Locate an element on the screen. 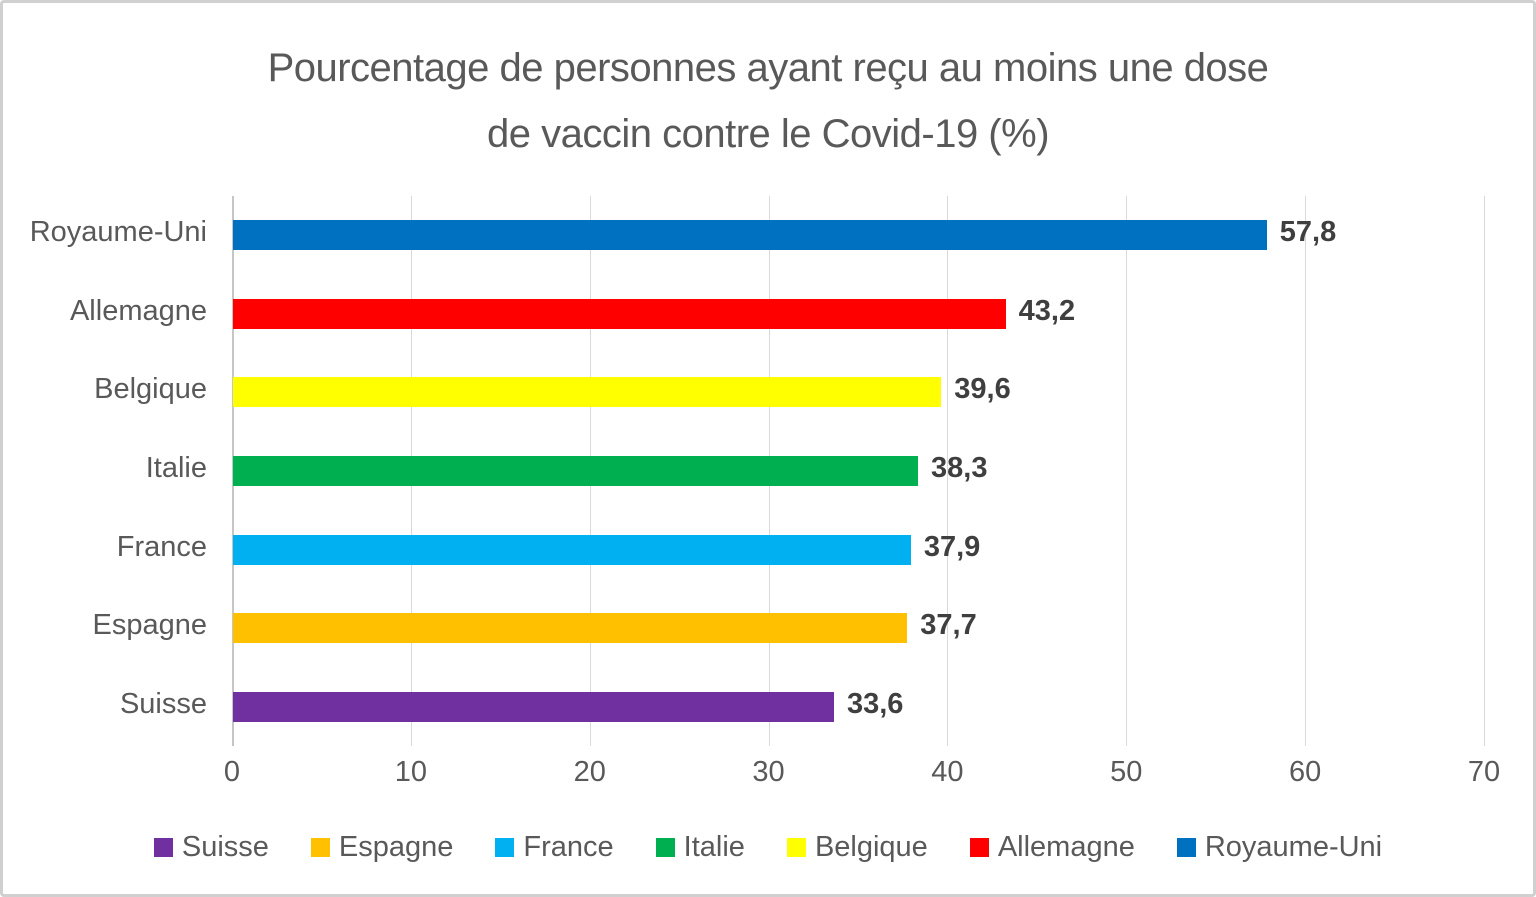  legend-item-suisse: Suisse is located at coordinates (211, 847).